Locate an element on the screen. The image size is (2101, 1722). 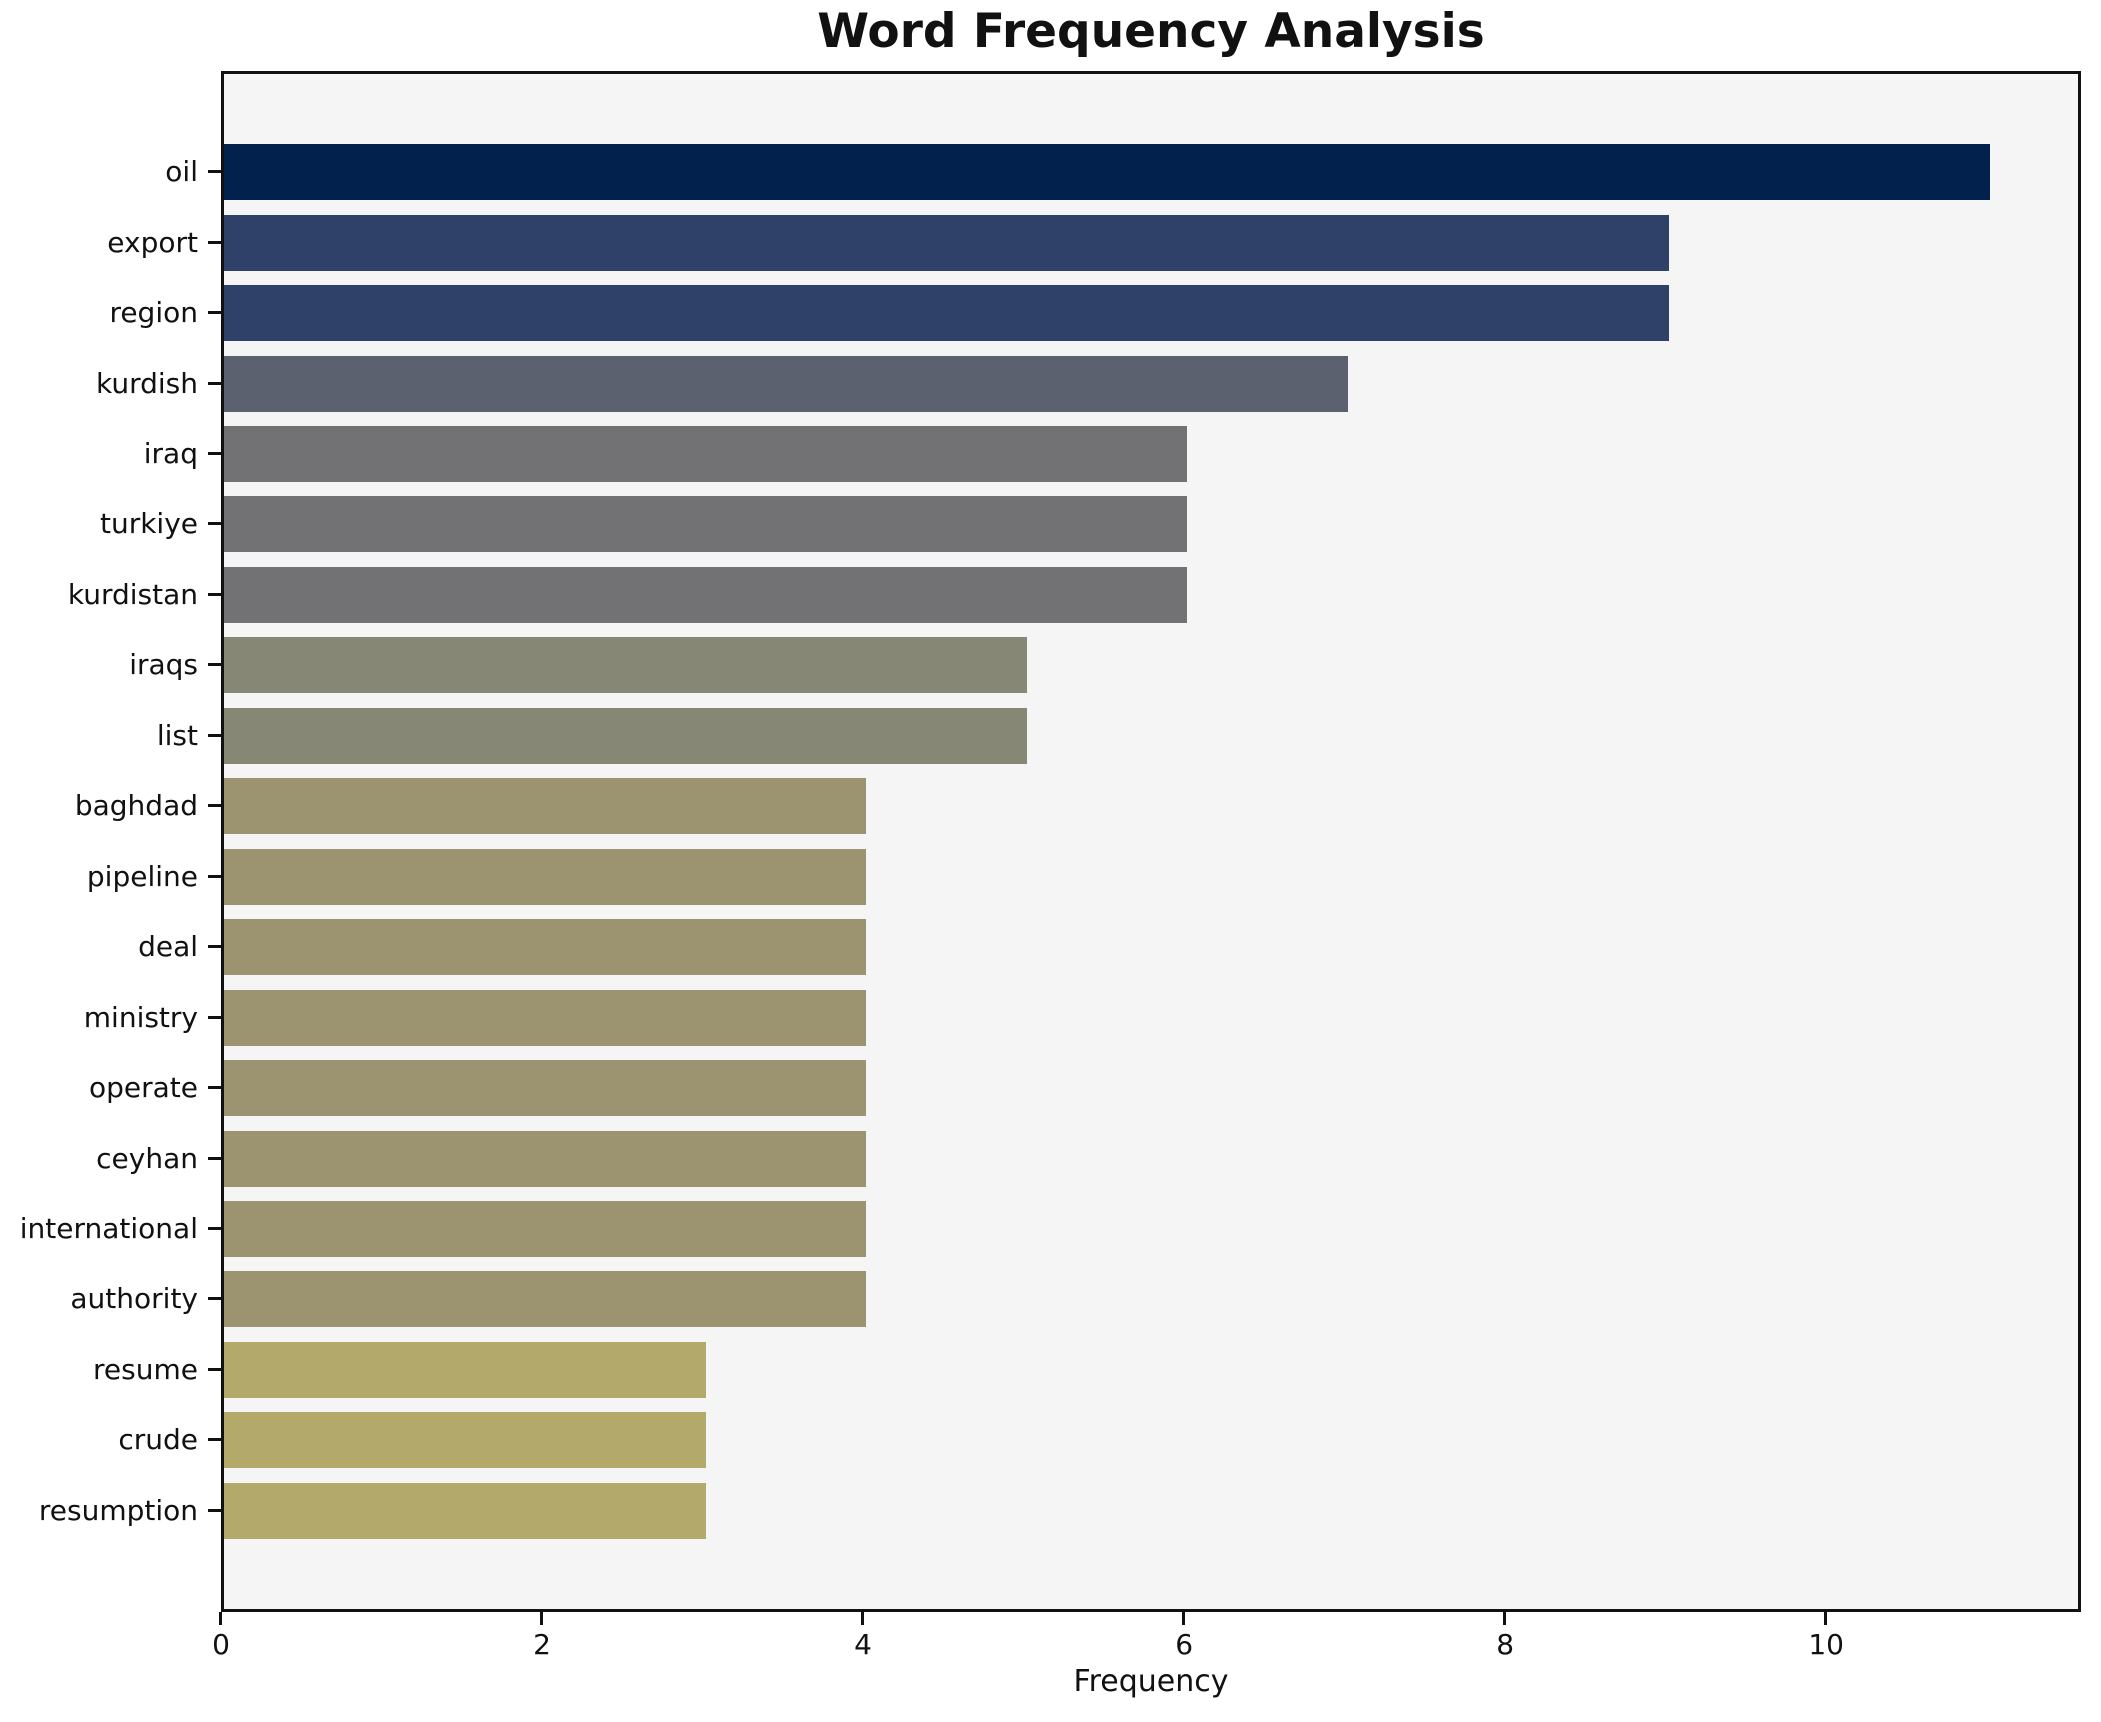
bar-ceyhan is located at coordinates (545, 1158).